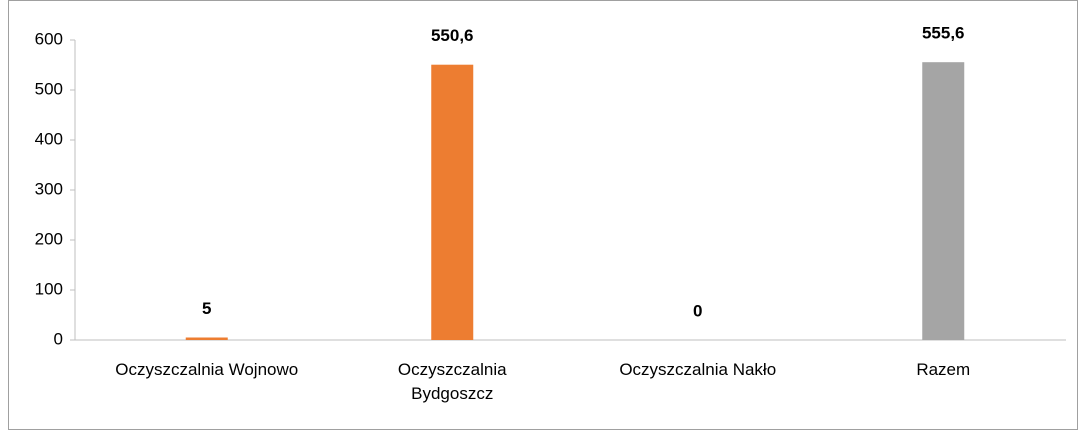 This screenshot has width=1078, height=430. What do you see at coordinates (49, 238) in the screenshot?
I see `y-tick-label: 200` at bounding box center [49, 238].